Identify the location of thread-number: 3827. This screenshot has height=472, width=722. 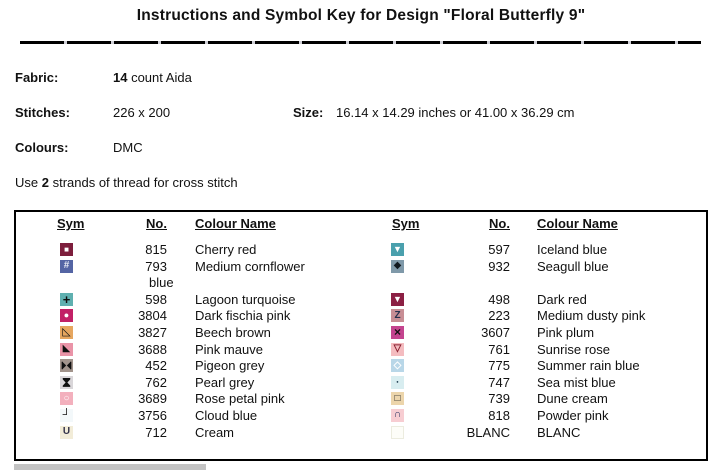
(152, 332).